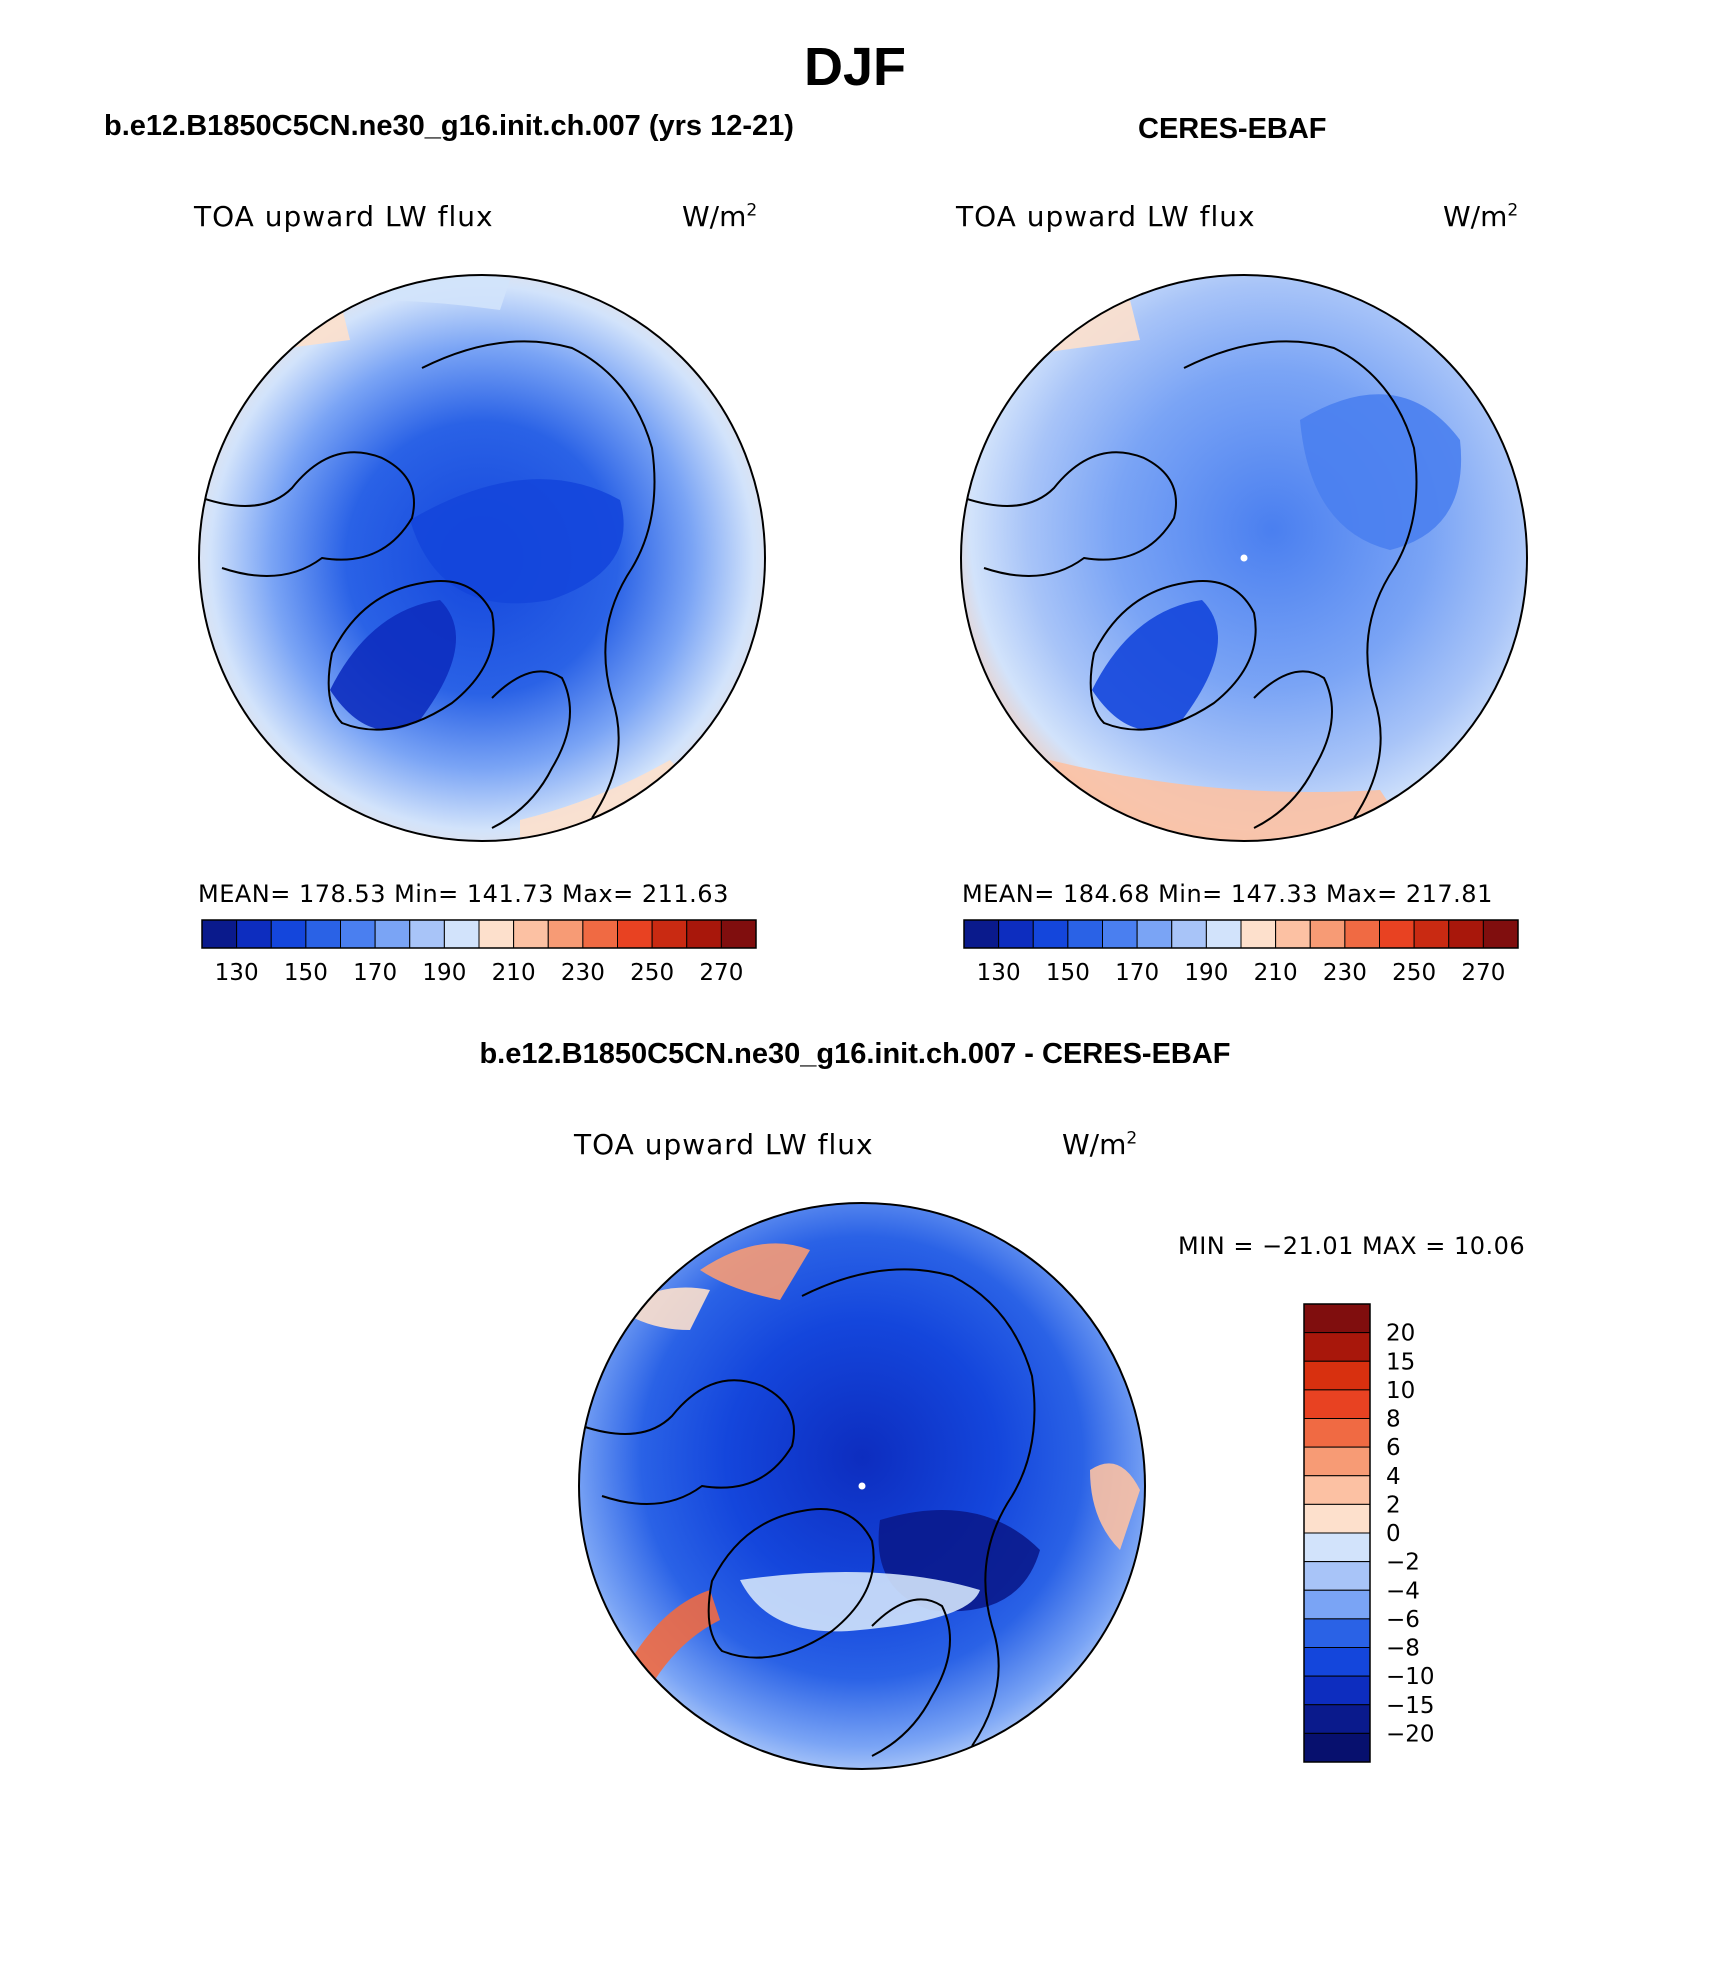 This screenshot has width=1710, height=1972. I want to click on colorbar-tick-label: −4, so click(1403, 1591).